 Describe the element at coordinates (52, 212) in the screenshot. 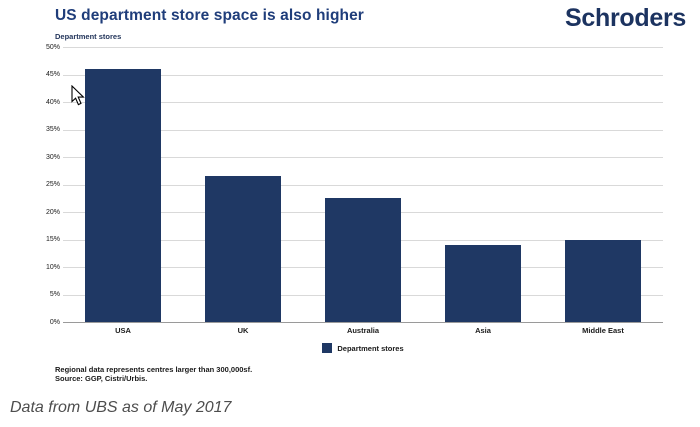

I see `y-tick-label-20: 20%` at that location.